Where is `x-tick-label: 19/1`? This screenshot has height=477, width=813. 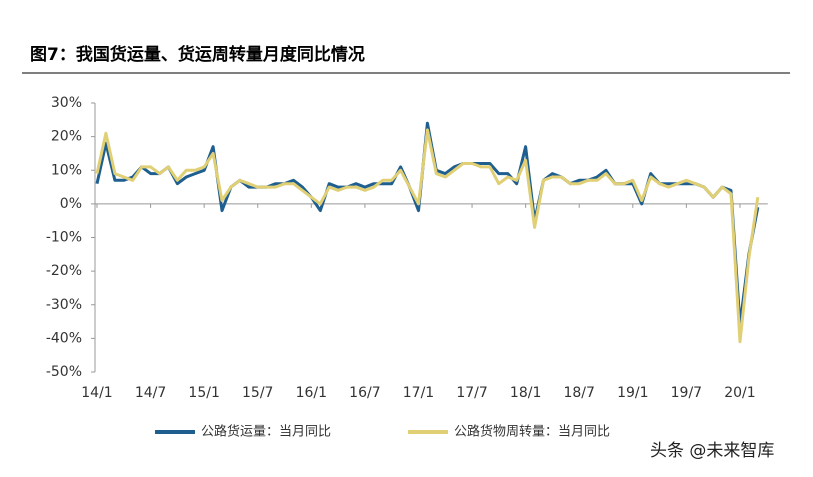 x-tick-label: 19/1 is located at coordinates (632, 393).